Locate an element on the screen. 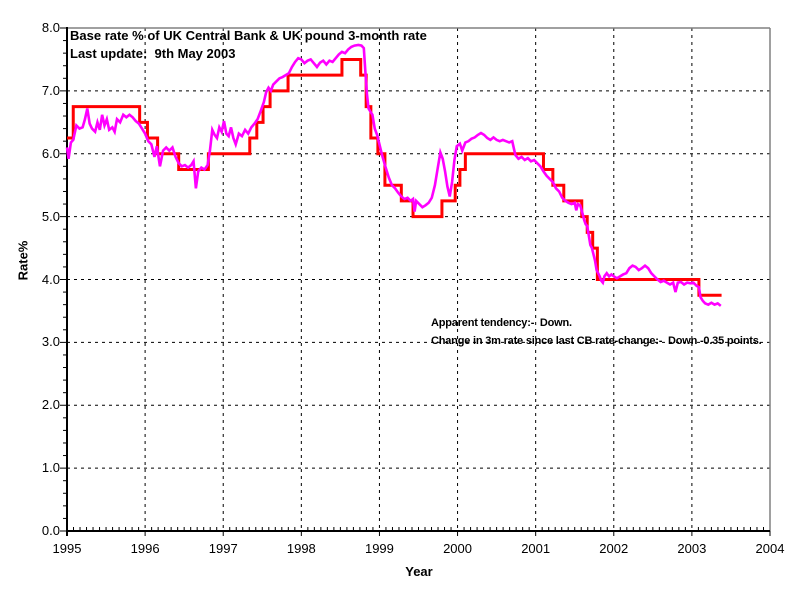 The image size is (800, 600). y-tick-label-5.0: 5.0 is located at coordinates (50, 216).